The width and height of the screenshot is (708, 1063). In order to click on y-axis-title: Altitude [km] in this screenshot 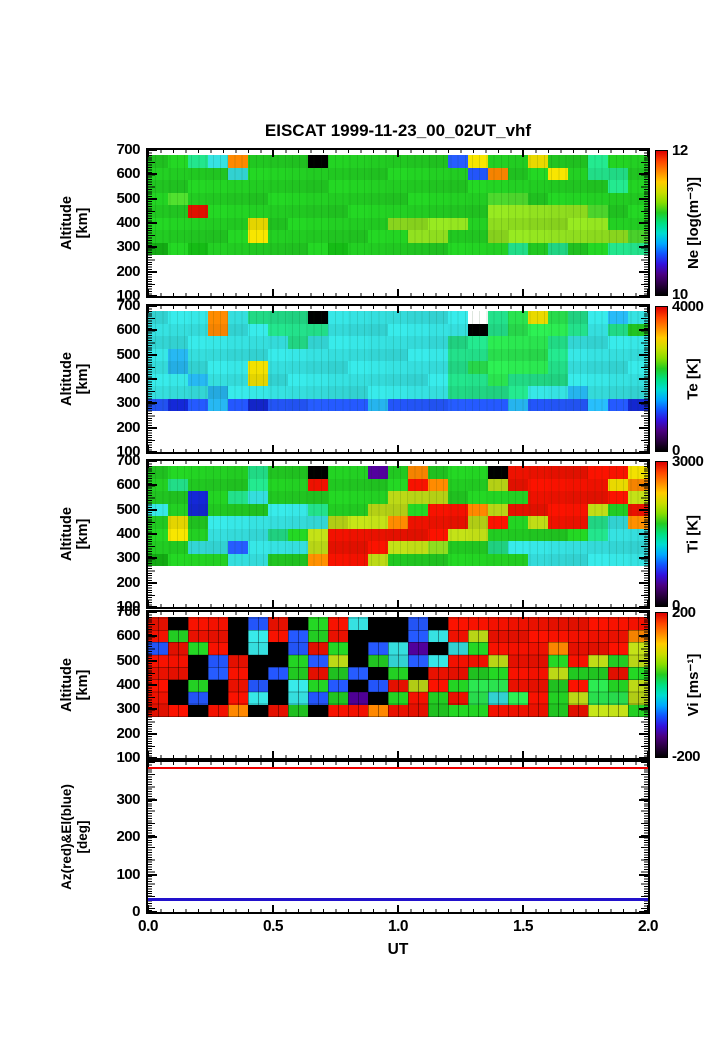, I will do `click(75, 379)`.